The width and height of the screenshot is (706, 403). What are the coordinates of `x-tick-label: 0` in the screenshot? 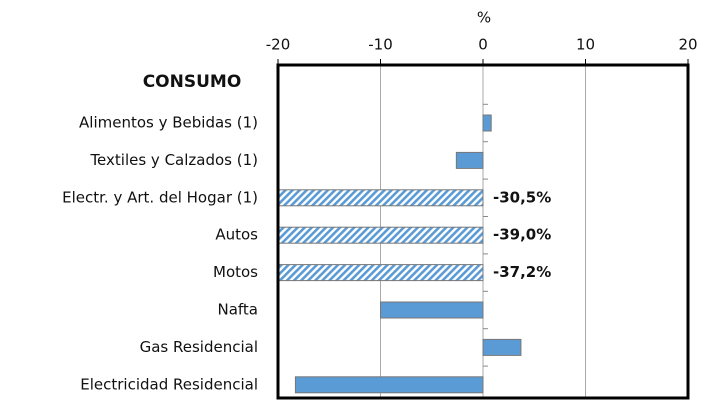 It's located at (483, 45).